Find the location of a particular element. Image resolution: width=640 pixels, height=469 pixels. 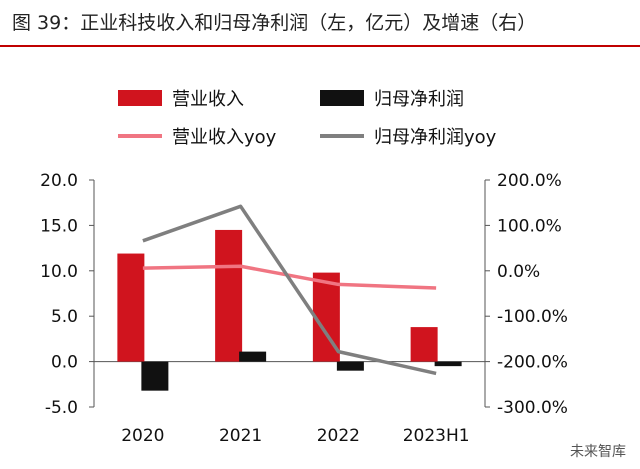

x-category-label: 2022 is located at coordinates (338, 436).